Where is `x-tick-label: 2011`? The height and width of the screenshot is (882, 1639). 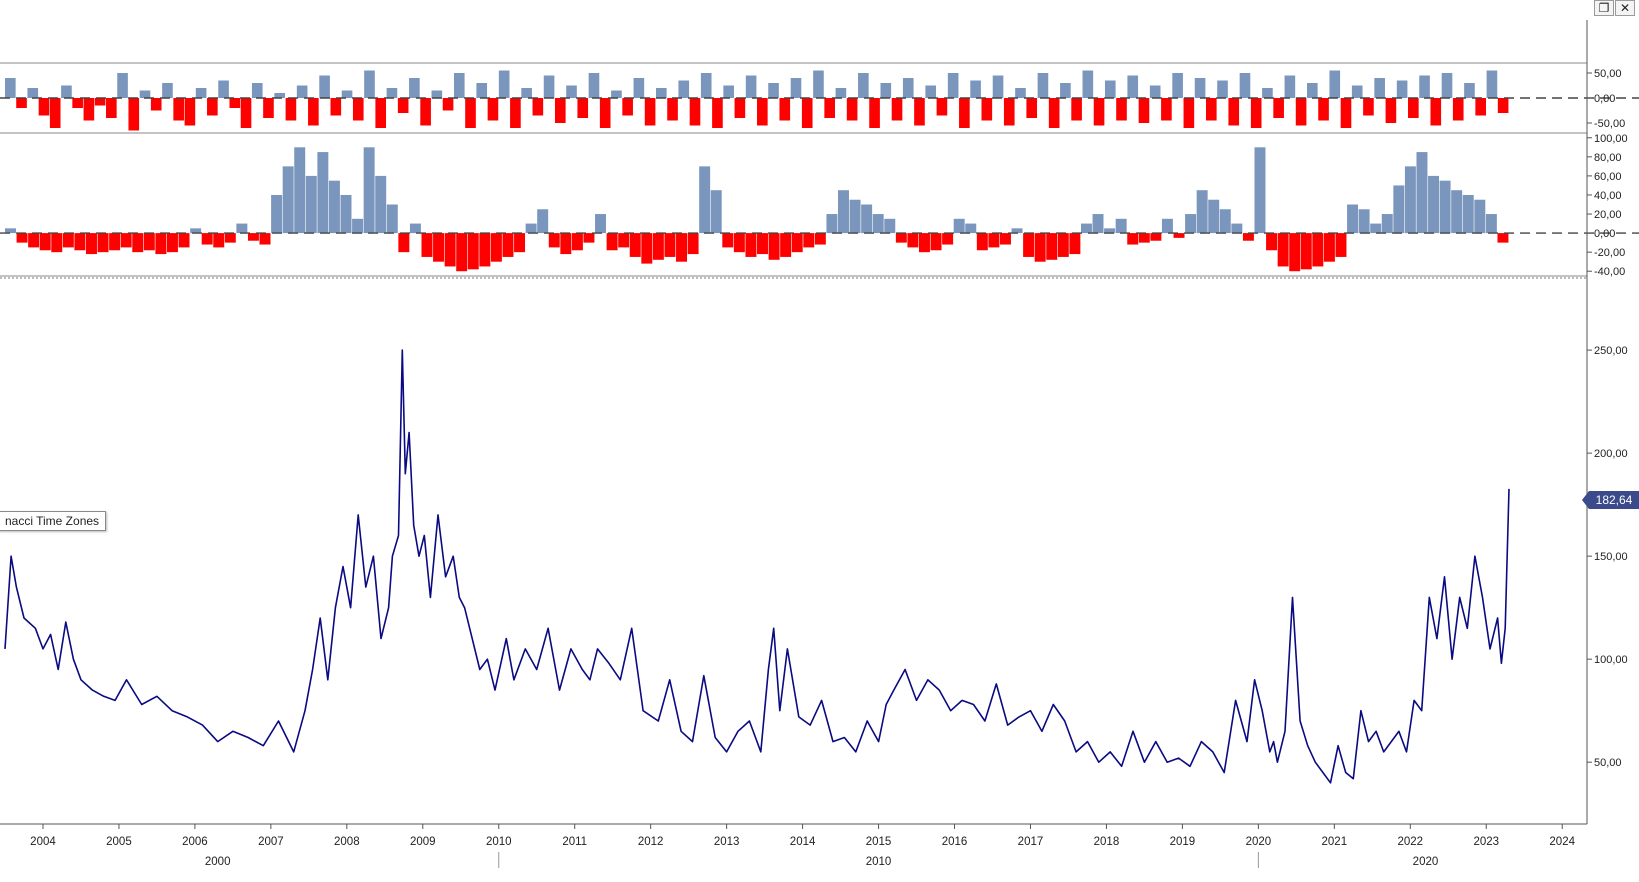
x-tick-label: 2011 is located at coordinates (574, 842).